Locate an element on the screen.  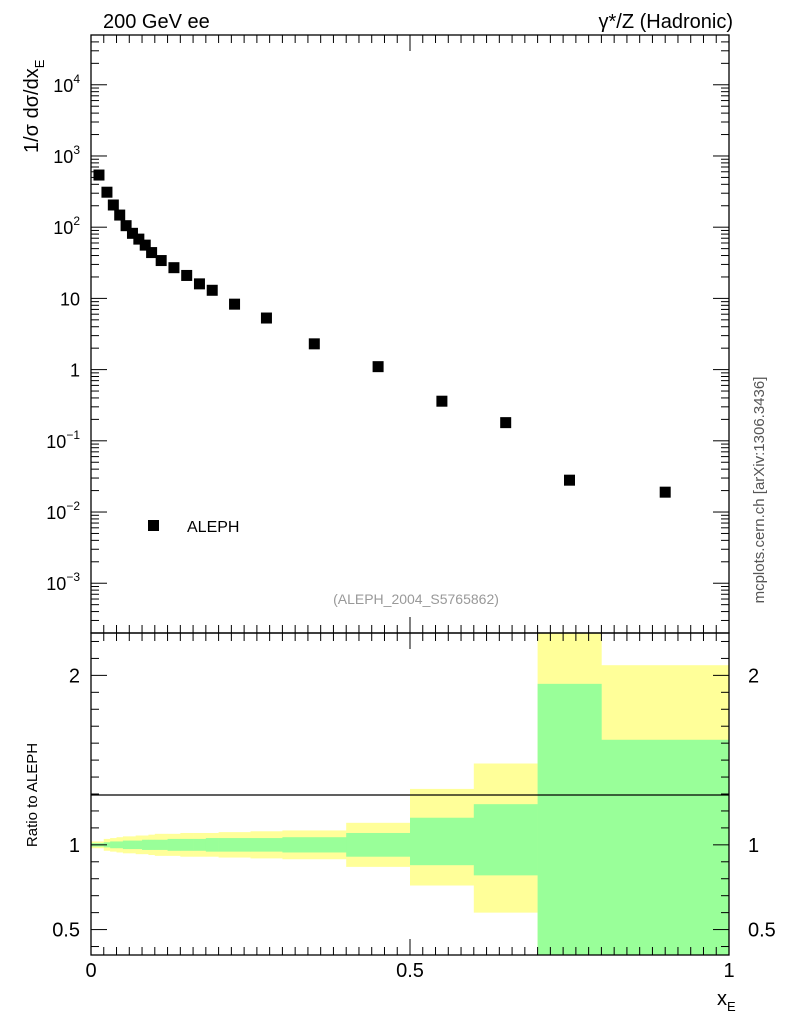
bottom-y-tick-label-right: 0.5 is located at coordinates (762, 931).